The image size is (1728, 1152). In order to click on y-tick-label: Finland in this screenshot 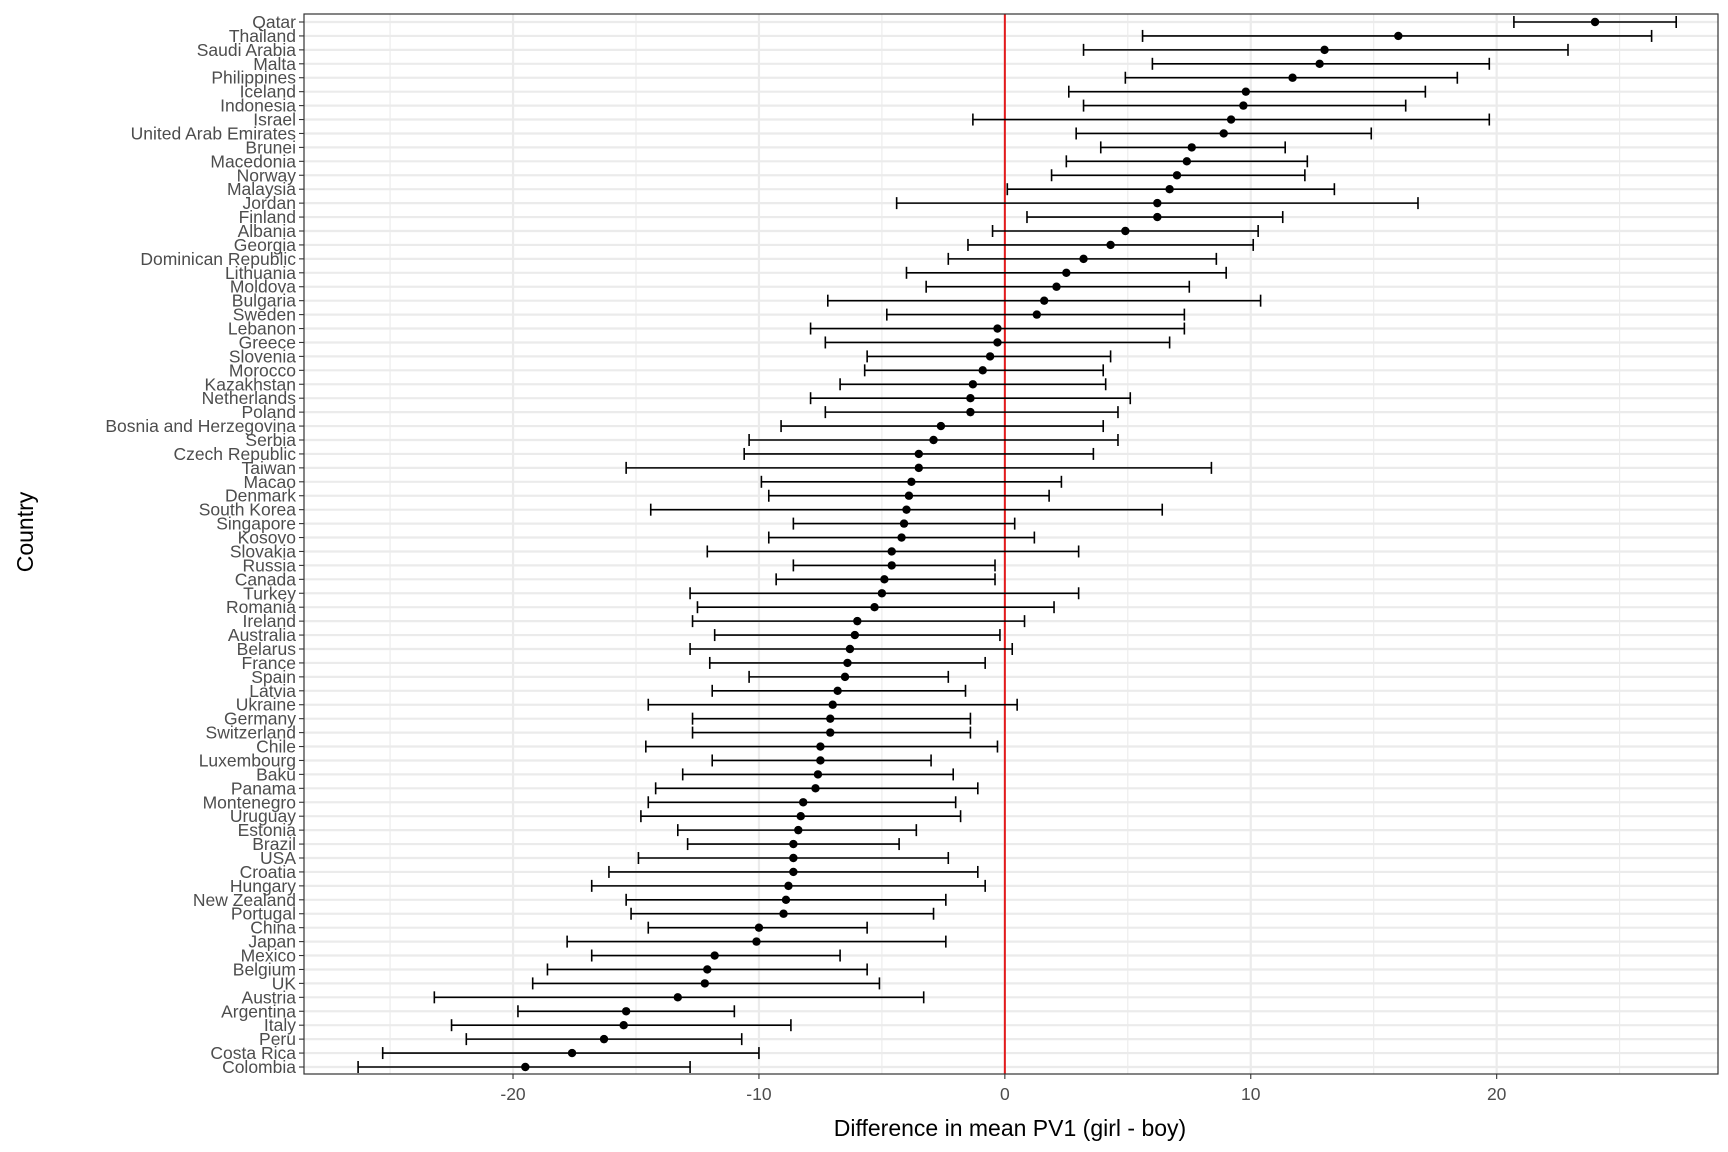, I will do `click(267, 217)`.